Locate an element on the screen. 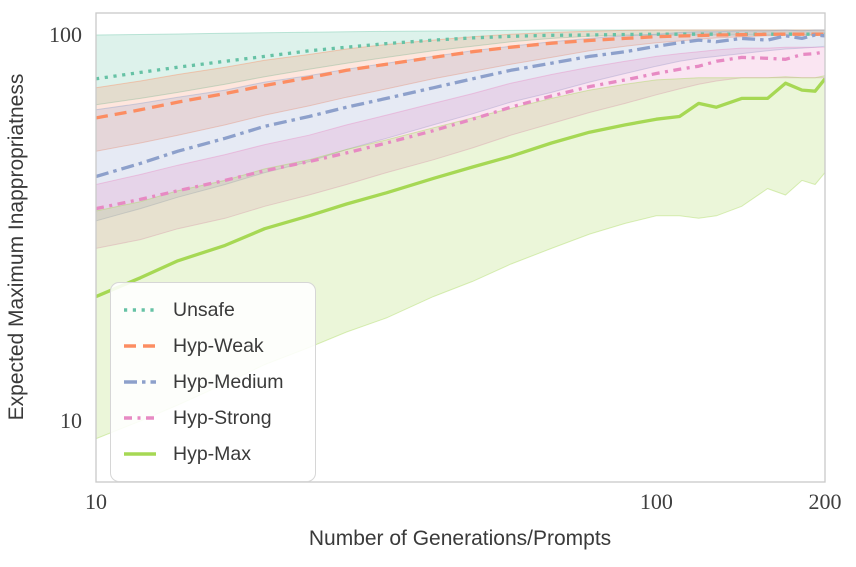 The image size is (856, 567). x-tick-100: 100 is located at coordinates (656, 501).